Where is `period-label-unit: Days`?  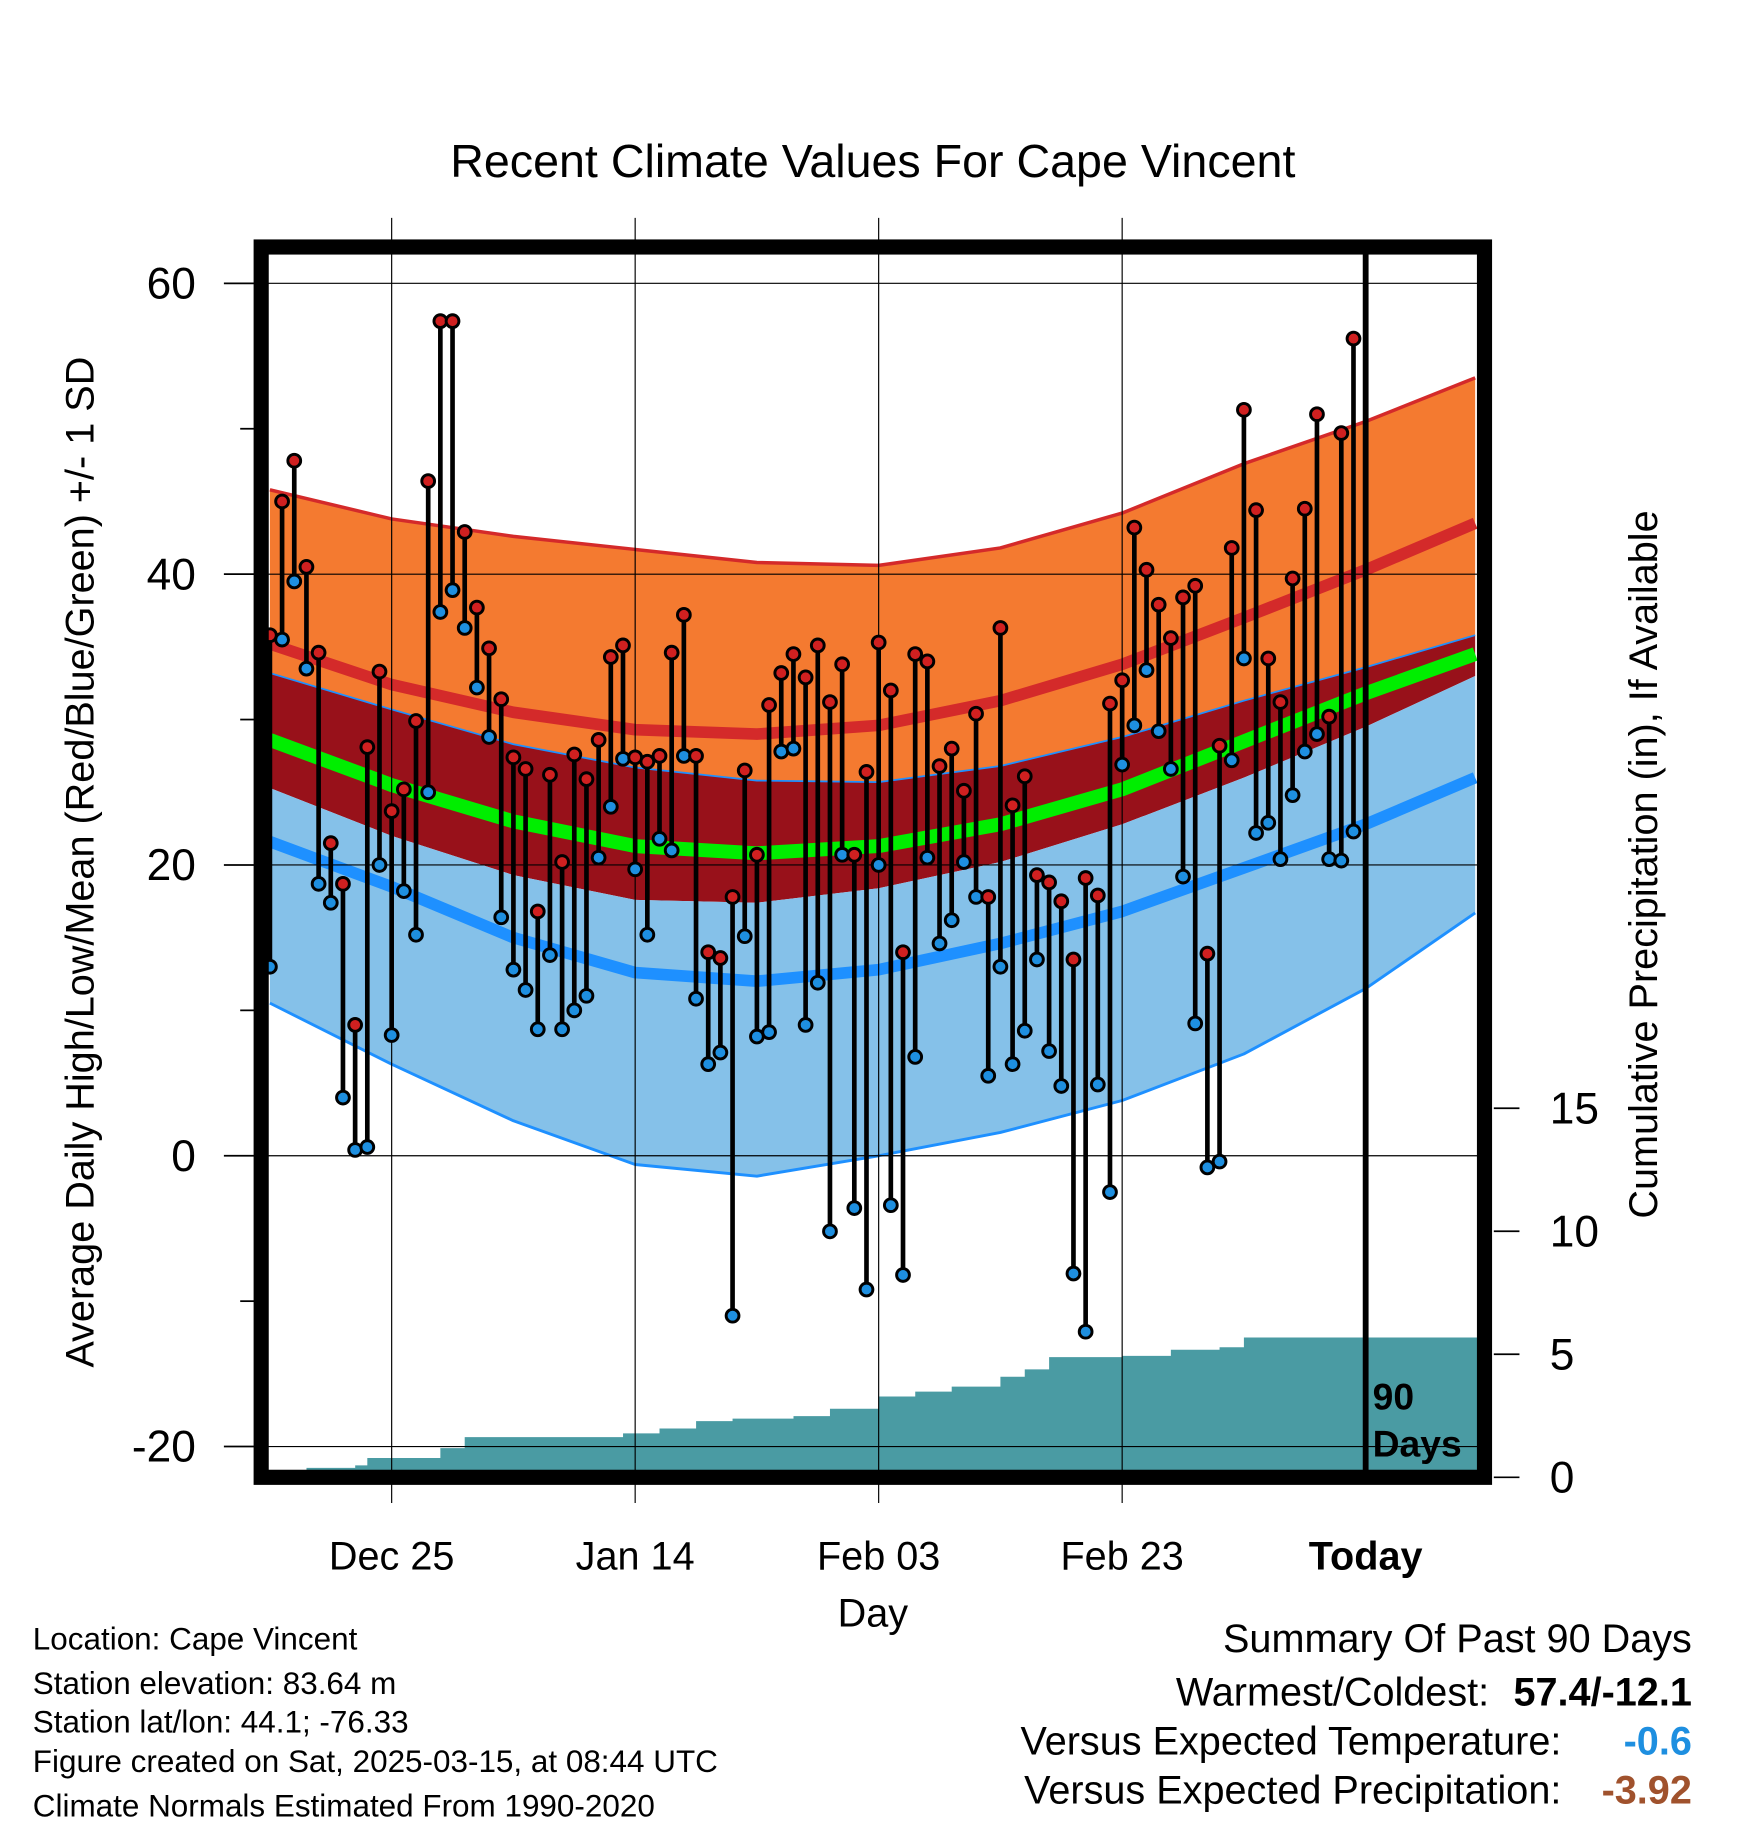 period-label-unit: Days is located at coordinates (1417, 1443).